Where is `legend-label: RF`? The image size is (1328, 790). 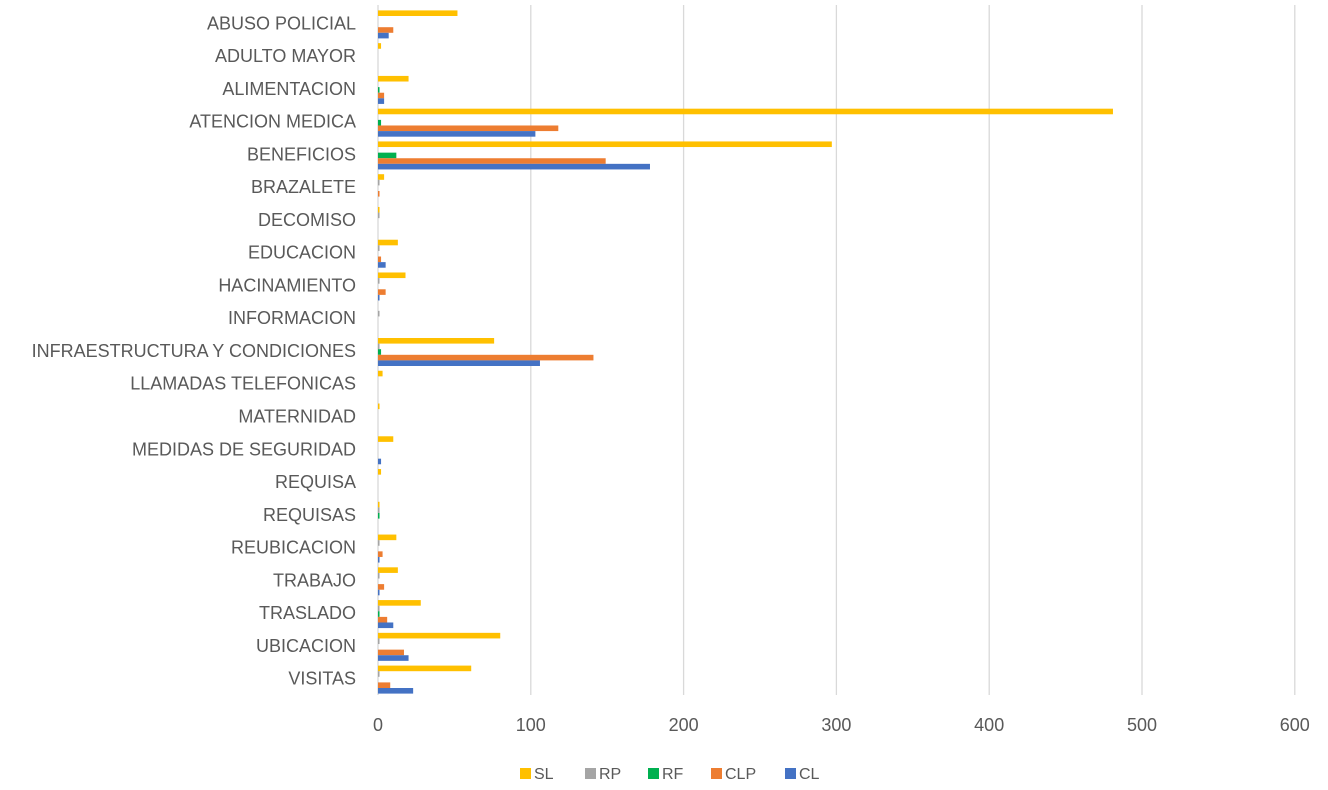
legend-label: RF is located at coordinates (673, 774).